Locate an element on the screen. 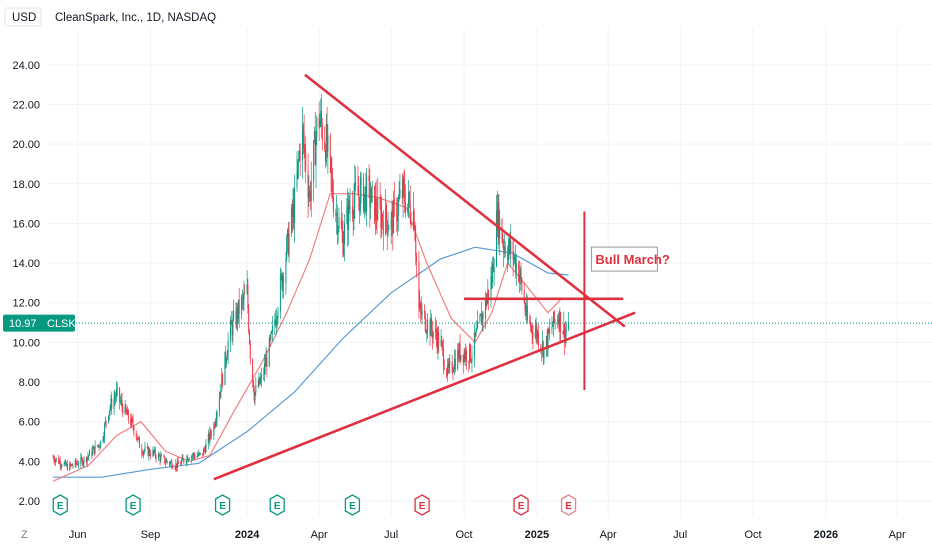 The height and width of the screenshot is (550, 932). z-button: Z is located at coordinates (24, 535).